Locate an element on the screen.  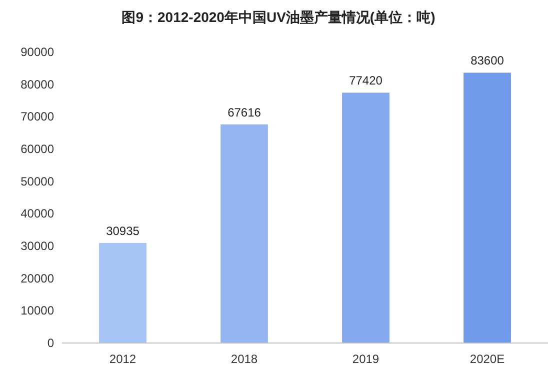
x-tick-label: 2020E is located at coordinates (487, 359).